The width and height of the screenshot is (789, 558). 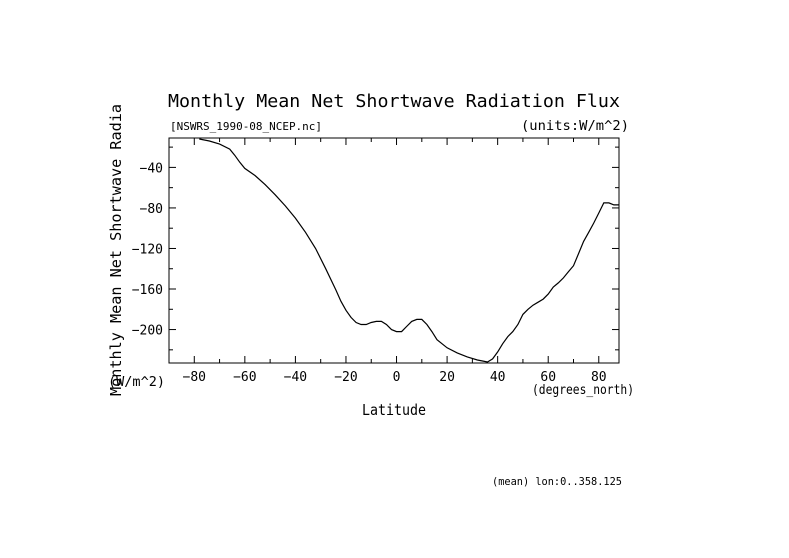 What do you see at coordinates (394, 410) in the screenshot?
I see `x-axis-label: Latitude` at bounding box center [394, 410].